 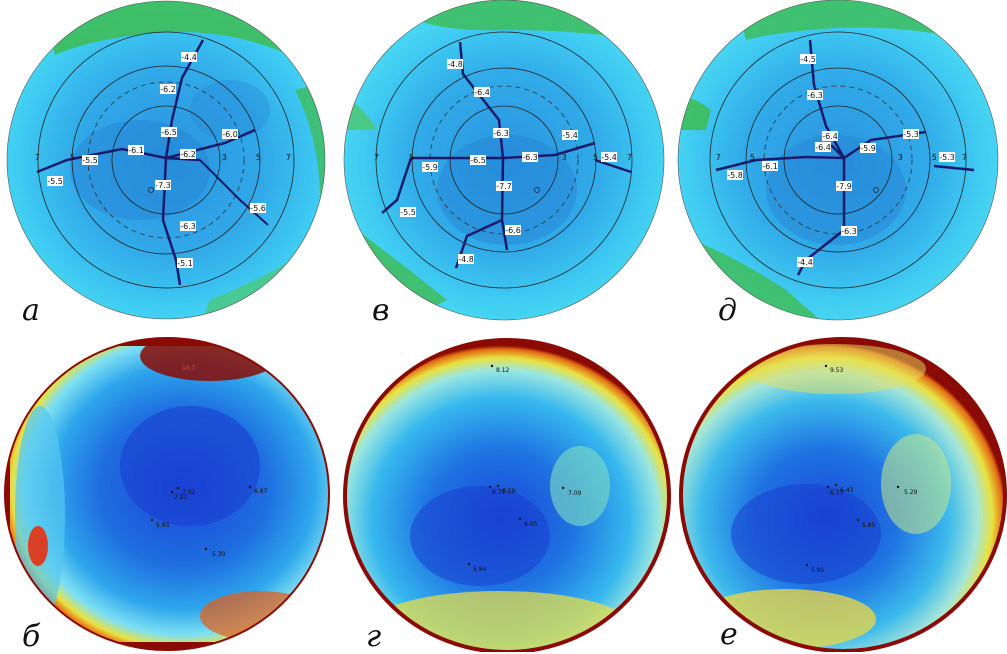 What do you see at coordinates (181, 497) in the screenshot?
I see `value-label: 7.21` at bounding box center [181, 497].